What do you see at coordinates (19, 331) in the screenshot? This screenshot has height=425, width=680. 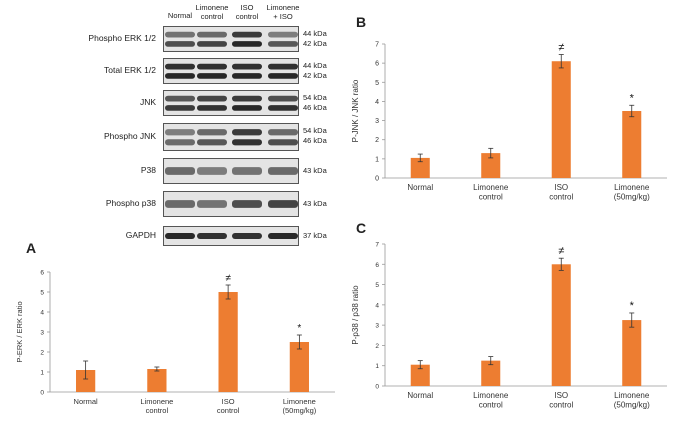 I see `y-axis-label: P-ERK / ERK ratio` at bounding box center [19, 331].